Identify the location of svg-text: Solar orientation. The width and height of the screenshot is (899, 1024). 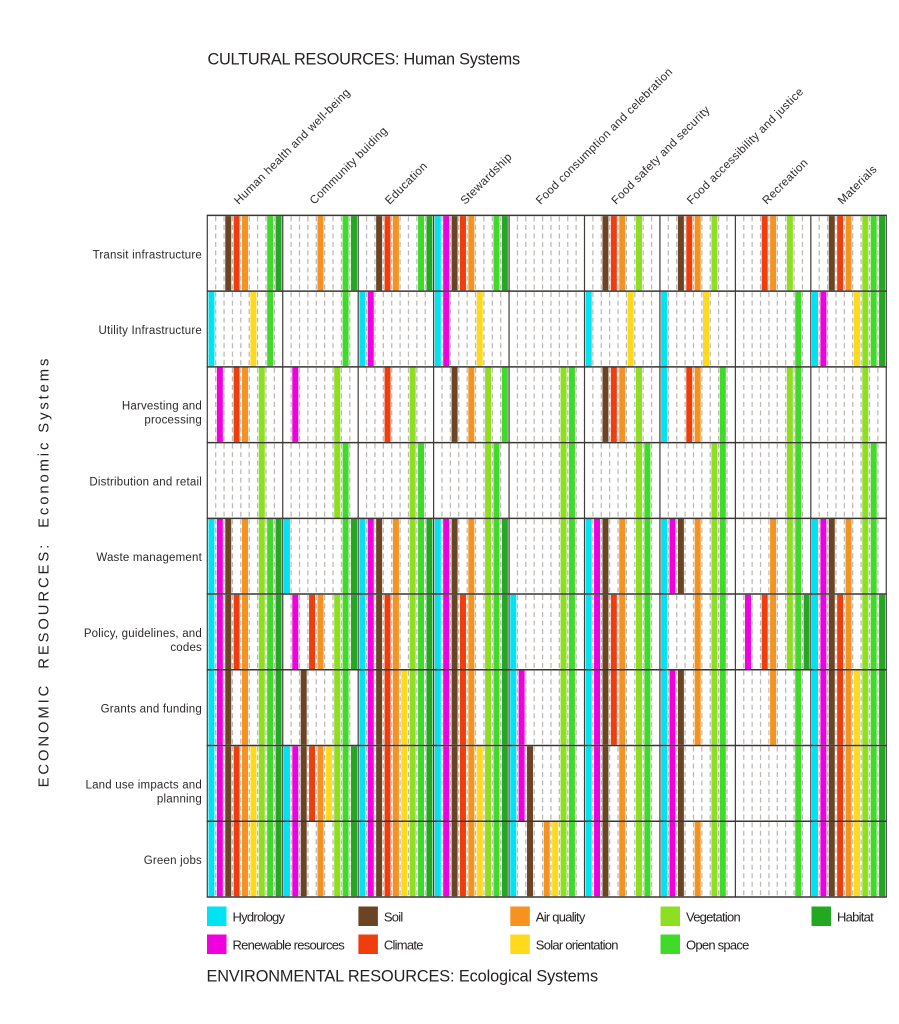
(577, 945).